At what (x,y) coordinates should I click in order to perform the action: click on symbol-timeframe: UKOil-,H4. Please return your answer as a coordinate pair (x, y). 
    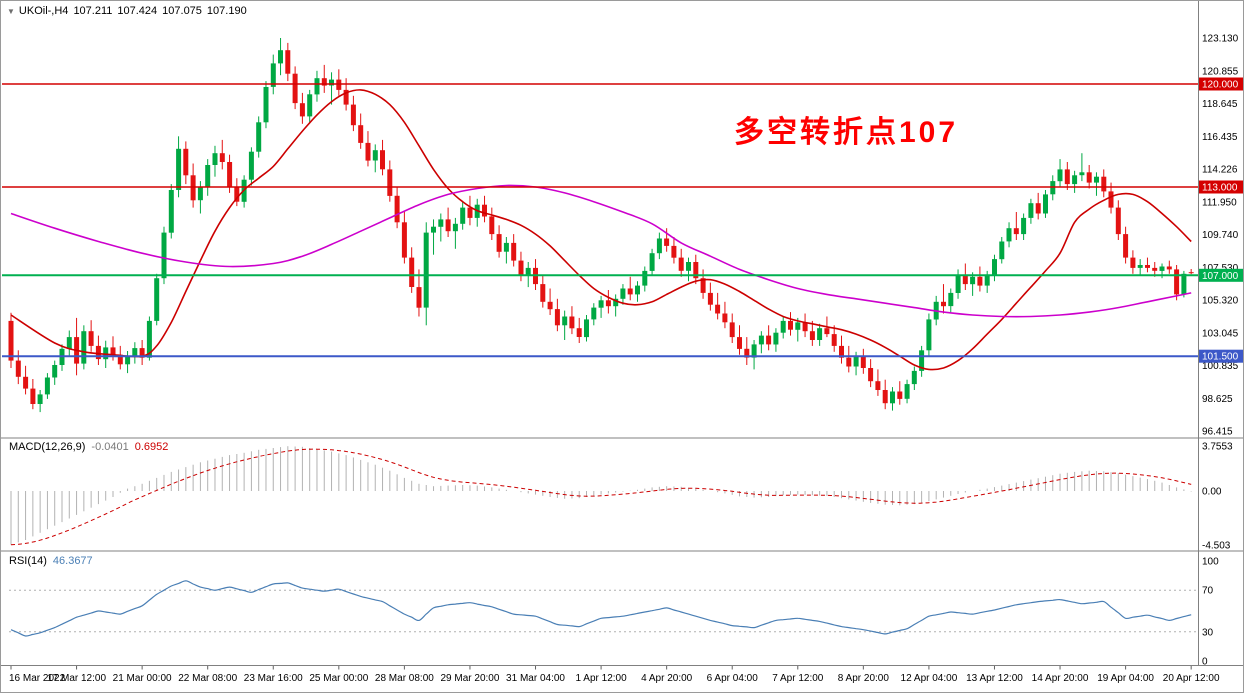
    Looking at the image, I should click on (43, 11).